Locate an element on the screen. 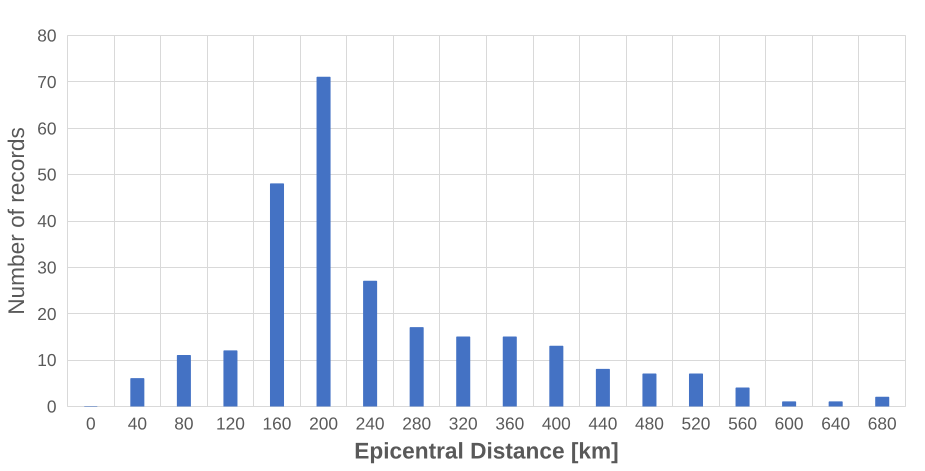 The height and width of the screenshot is (471, 925). x-tick-label: 160 is located at coordinates (277, 424).